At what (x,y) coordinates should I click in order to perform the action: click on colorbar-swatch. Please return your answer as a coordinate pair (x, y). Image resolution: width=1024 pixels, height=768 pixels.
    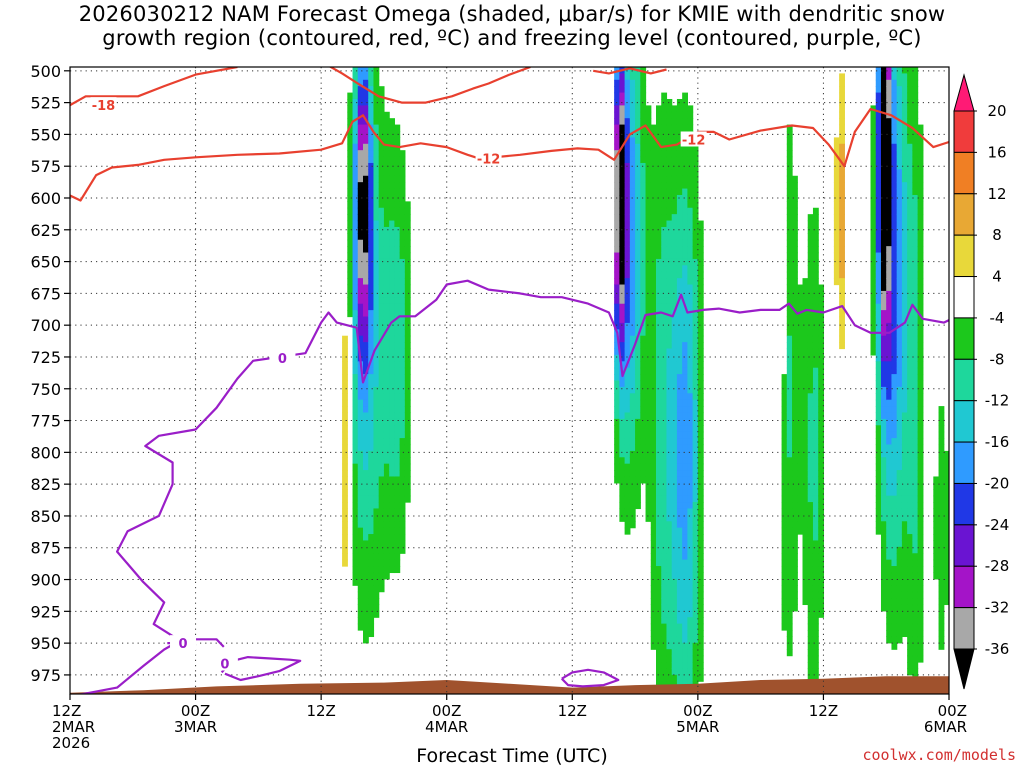
    Looking at the image, I should click on (964, 297).